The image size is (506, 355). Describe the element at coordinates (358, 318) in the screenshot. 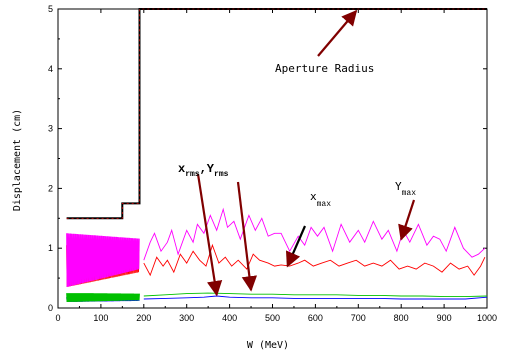

I see `x-tick-label-700: 700` at that location.